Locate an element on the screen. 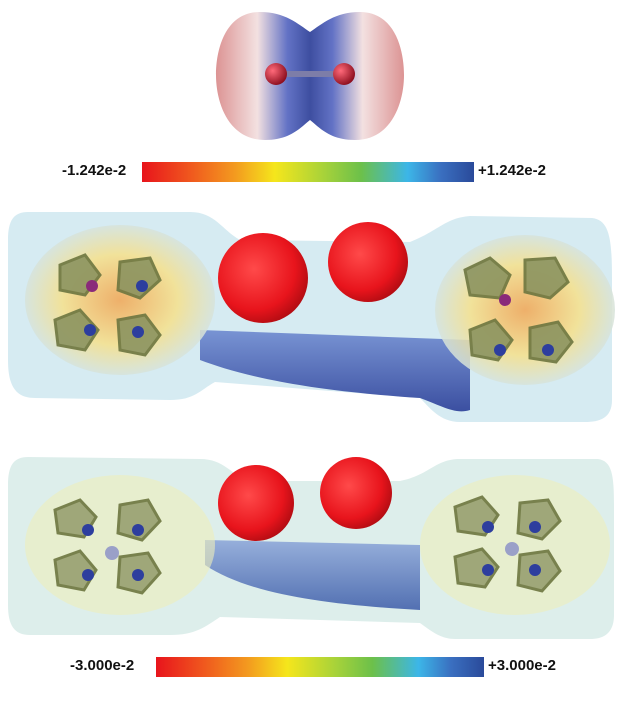  o2-esp-surface is located at coordinates (310, 76).